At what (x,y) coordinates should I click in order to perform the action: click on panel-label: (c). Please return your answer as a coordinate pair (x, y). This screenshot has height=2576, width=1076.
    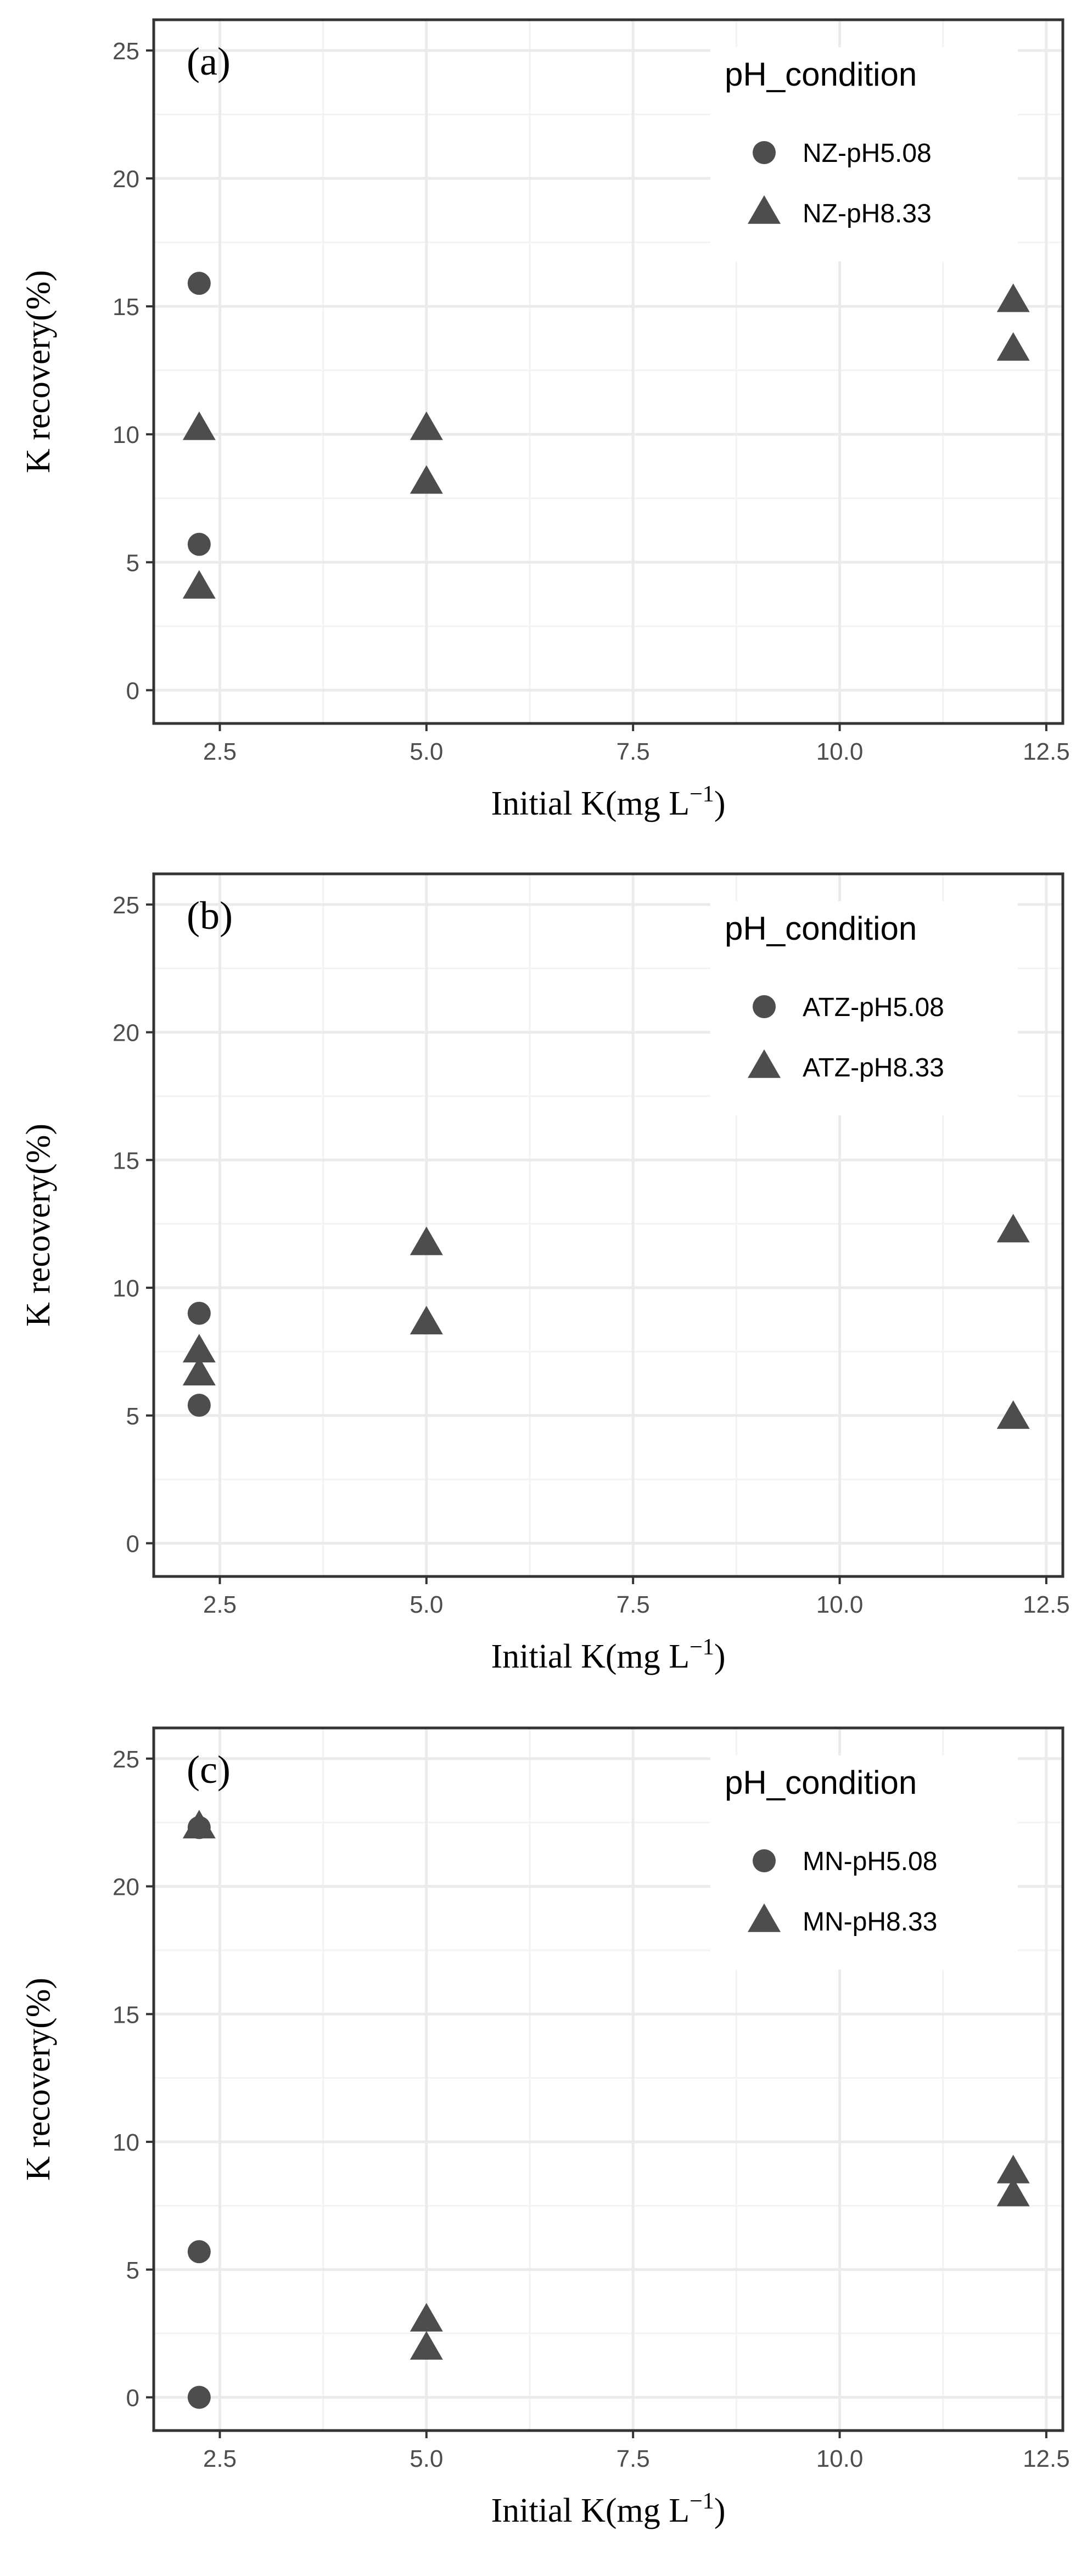
    Looking at the image, I should click on (209, 1770).